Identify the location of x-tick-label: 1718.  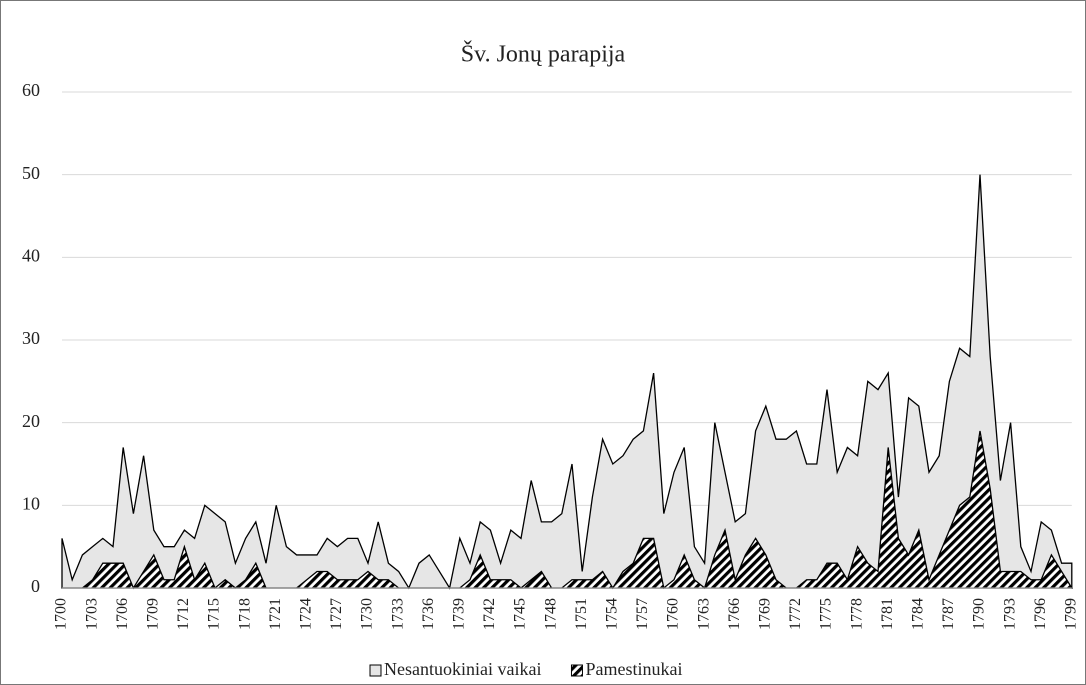
(244, 614).